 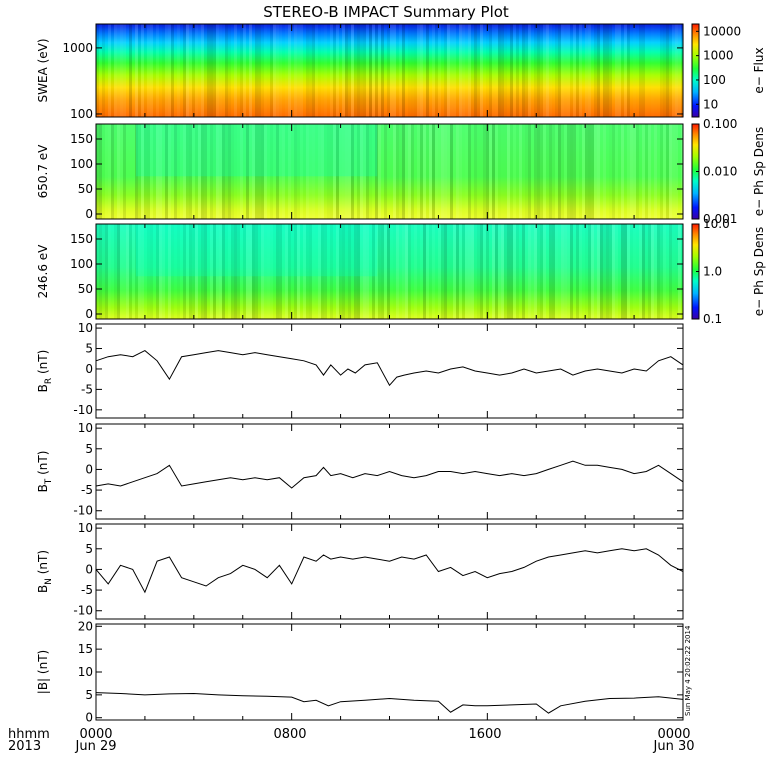 I want to click on time-tick-0-date: Jun 29, so click(x=96, y=746).